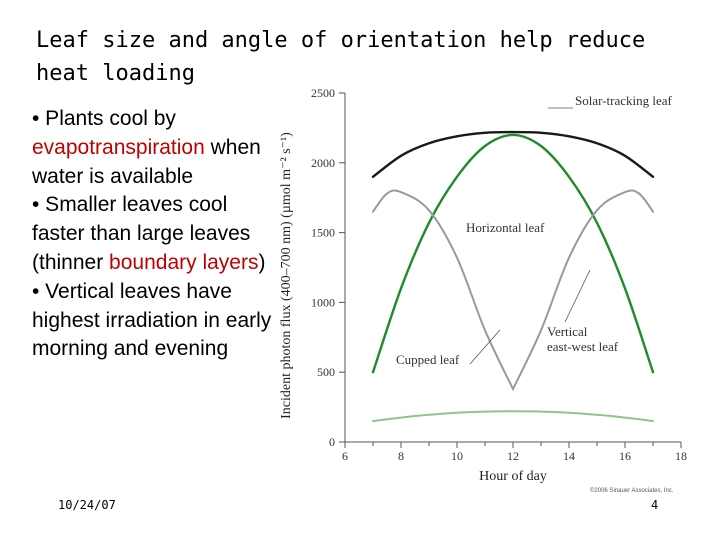  What do you see at coordinates (326, 372) in the screenshot?
I see `y-tick-label: 500` at bounding box center [326, 372].